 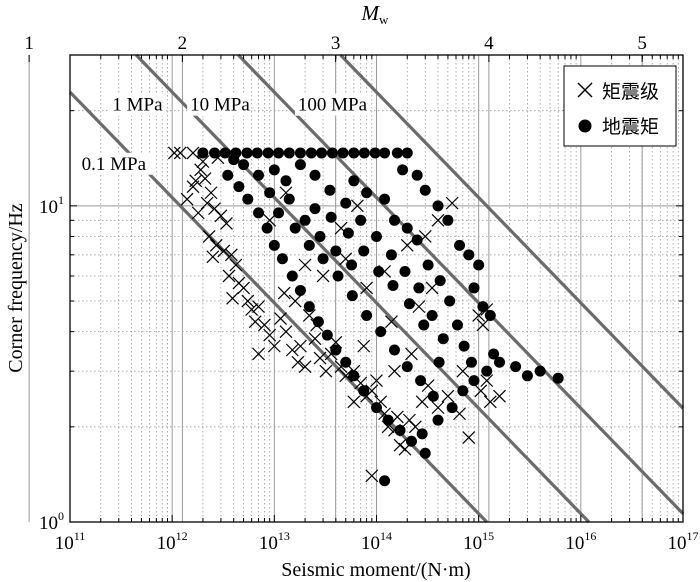 I want to click on x-tick-label: 1017, so click(x=683, y=541).